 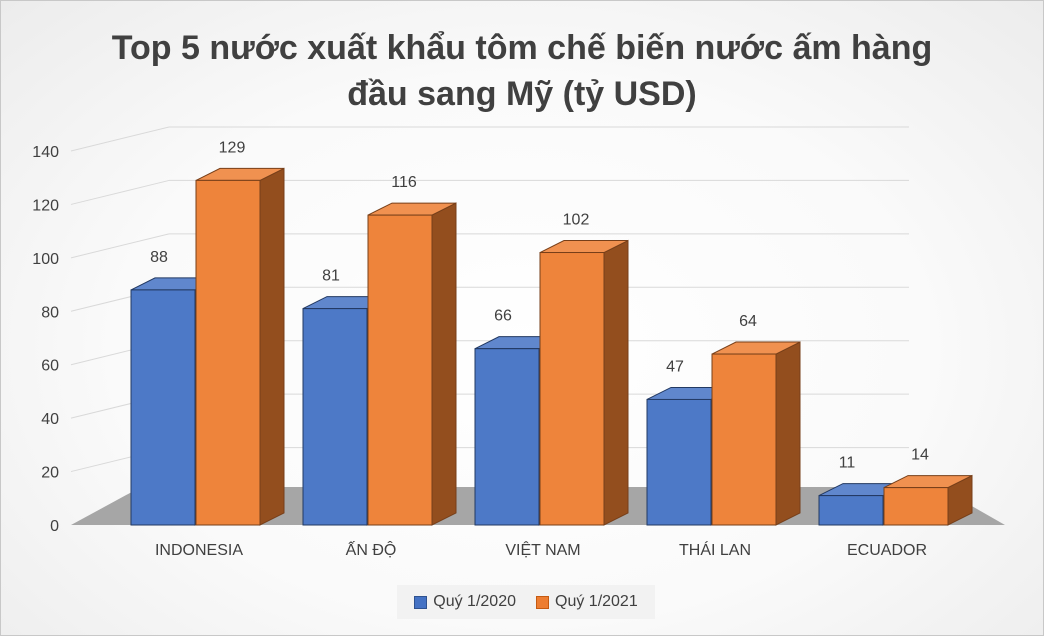 What do you see at coordinates (159, 257) in the screenshot?
I see `data-label: 88` at bounding box center [159, 257].